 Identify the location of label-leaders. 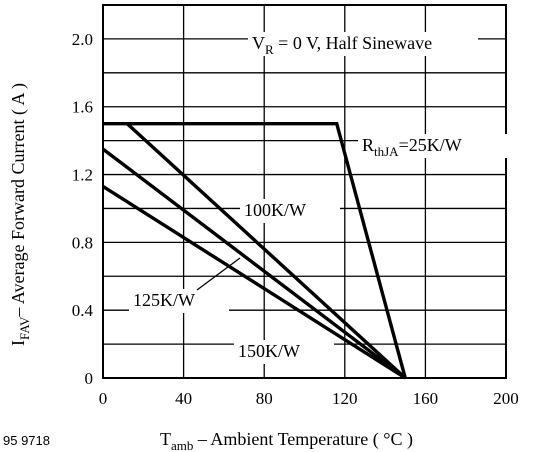
(218, 274).